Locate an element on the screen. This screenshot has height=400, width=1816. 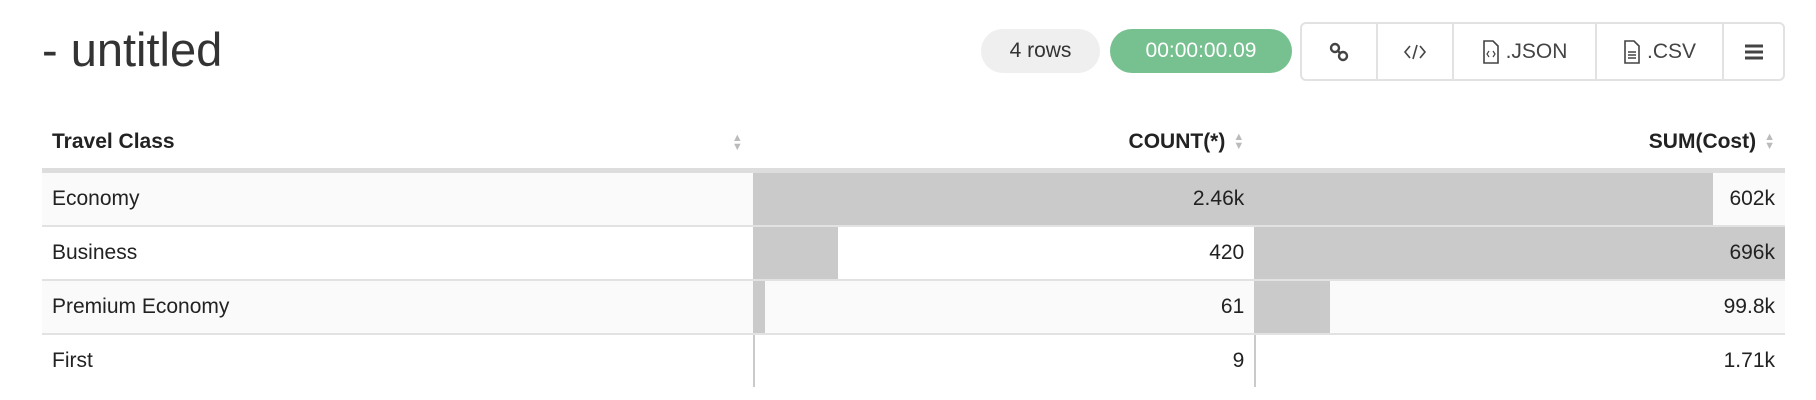
table-row: Economy 2.46k 602k is located at coordinates (913, 198).